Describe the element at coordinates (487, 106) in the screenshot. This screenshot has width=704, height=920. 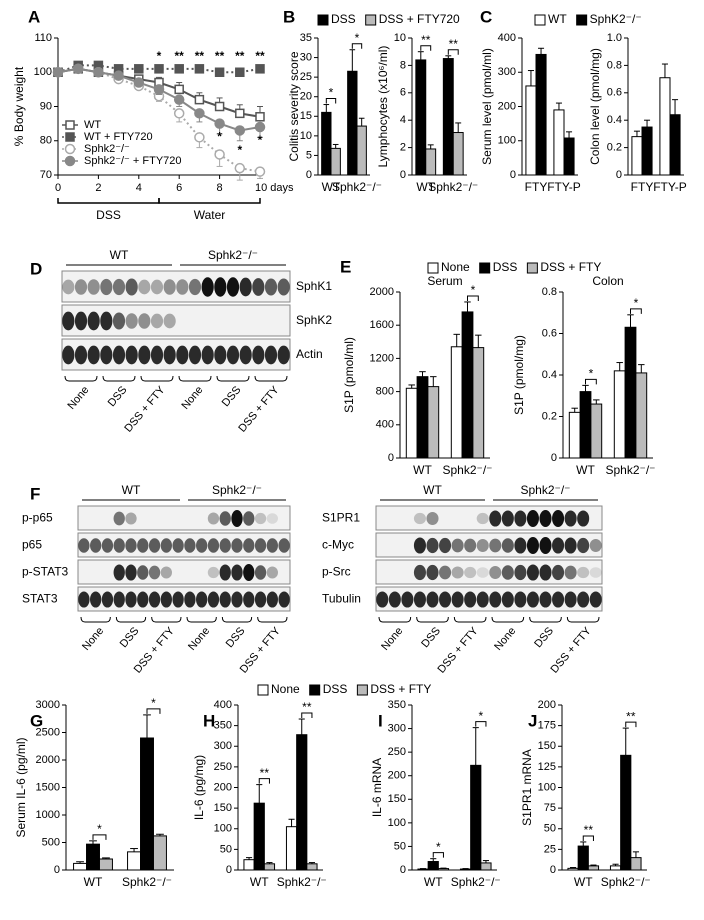
I see `y-axis-label: Serum level (pmol/ml)` at that location.